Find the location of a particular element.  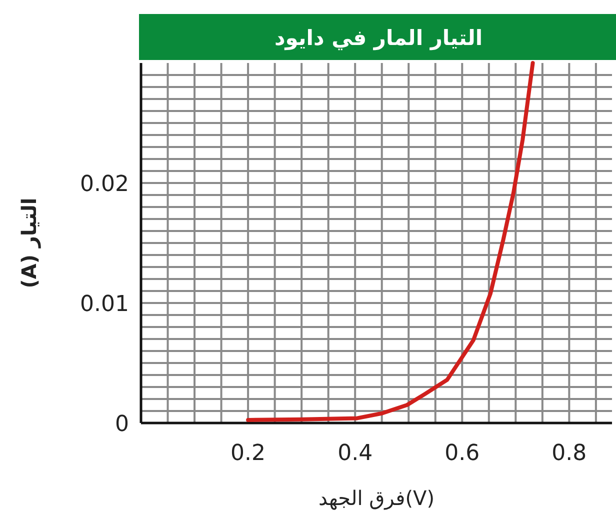

x-tick-label: 0.4 is located at coordinates (355, 453).